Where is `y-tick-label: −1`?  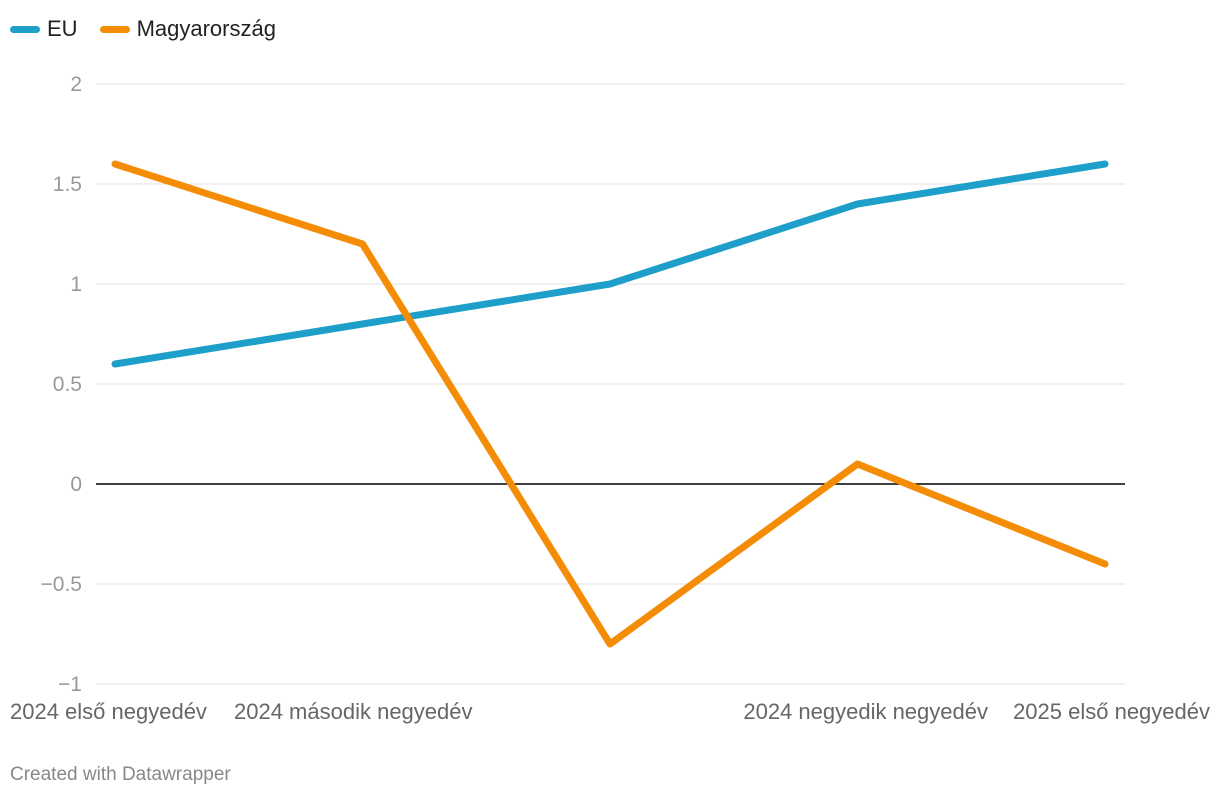 y-tick-label: −1 is located at coordinates (70, 684).